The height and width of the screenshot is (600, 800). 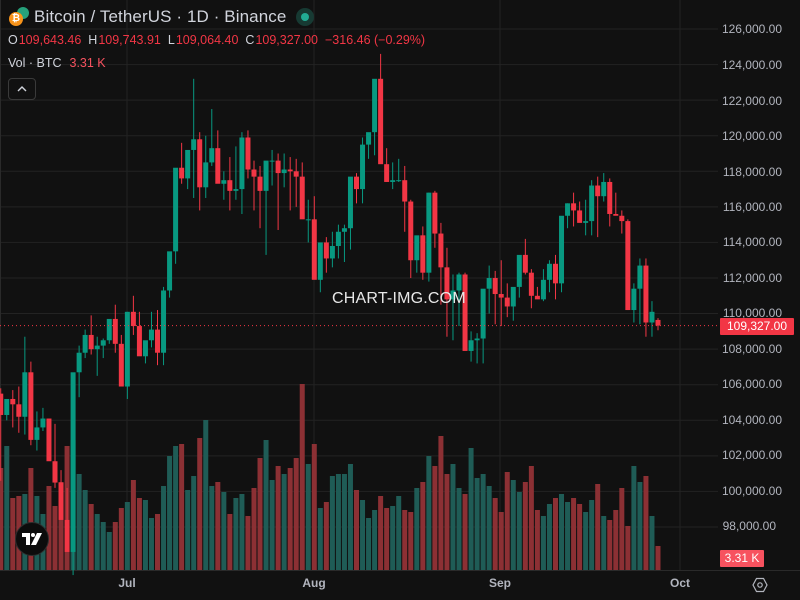 I want to click on price-tick: 112,000.00, so click(x=752, y=278).